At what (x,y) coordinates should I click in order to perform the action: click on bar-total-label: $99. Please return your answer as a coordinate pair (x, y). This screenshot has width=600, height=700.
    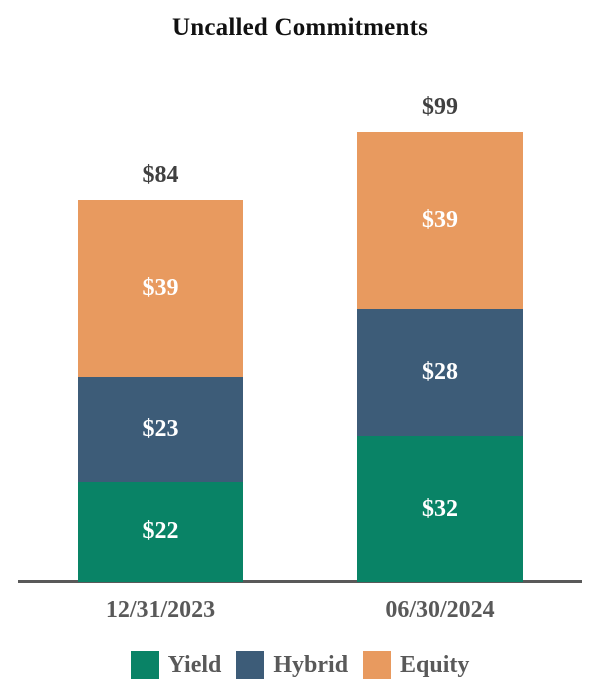
    Looking at the image, I should click on (440, 106).